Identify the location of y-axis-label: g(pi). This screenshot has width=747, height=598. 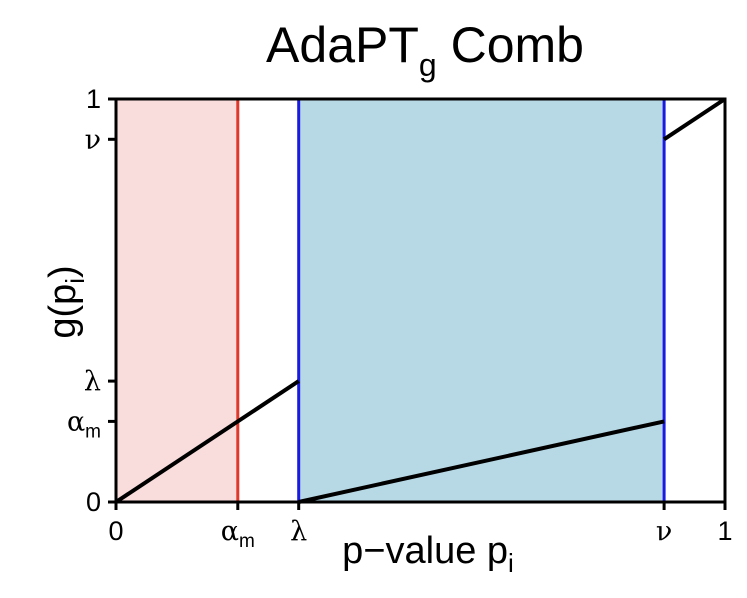
(66, 301).